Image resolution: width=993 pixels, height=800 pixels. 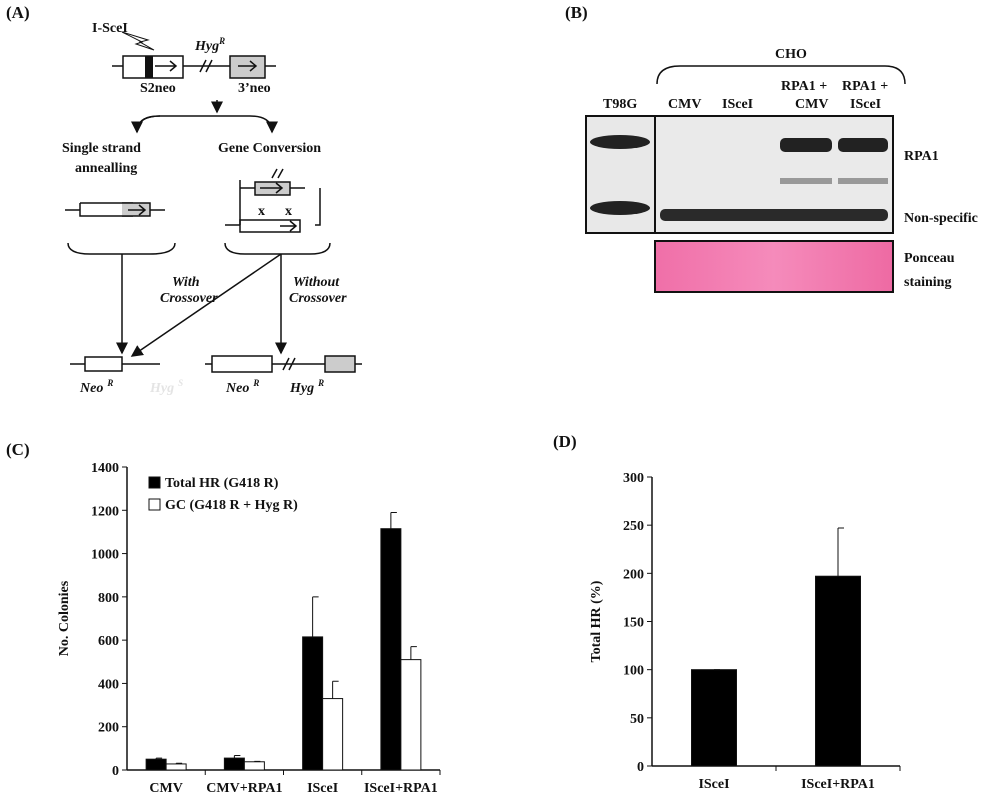 What do you see at coordinates (620, 104) in the screenshot?
I see `lane-label: T98G` at bounding box center [620, 104].